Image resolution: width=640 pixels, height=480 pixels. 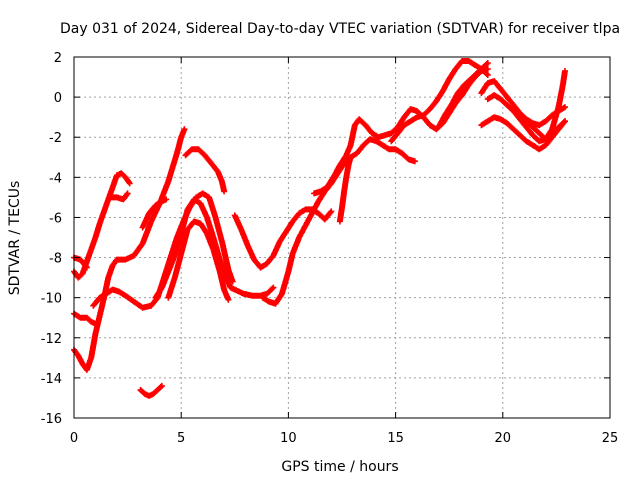 What do you see at coordinates (51, 339) in the screenshot?
I see `y-tick-label: -12` at bounding box center [51, 339].